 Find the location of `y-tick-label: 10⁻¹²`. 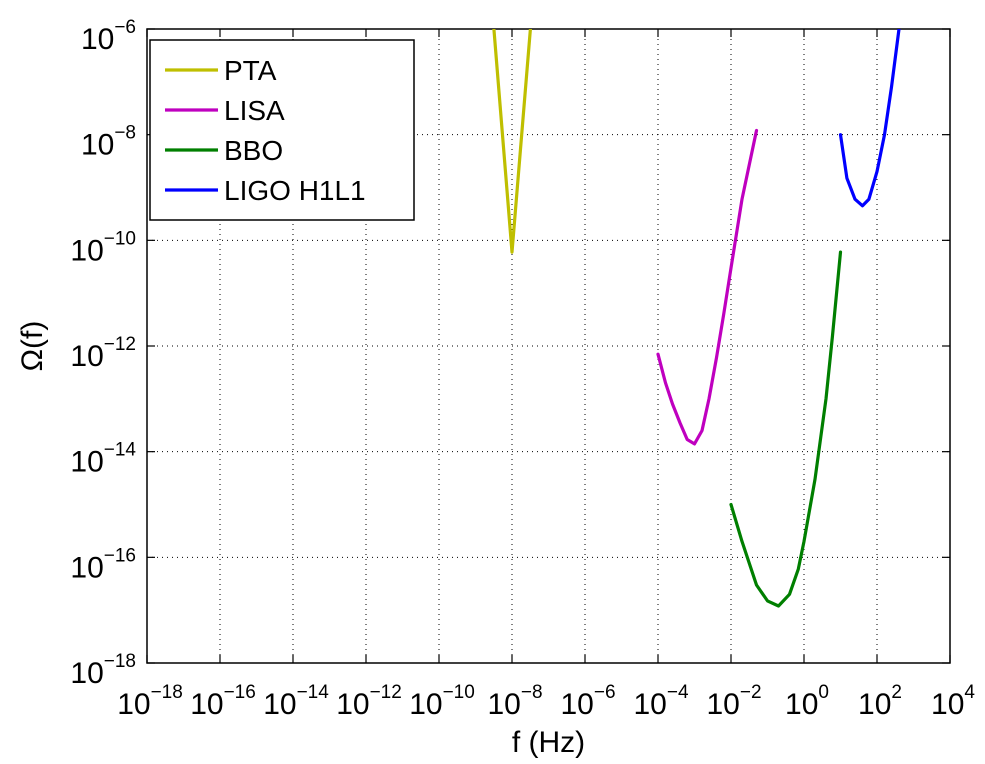

y-tick-label: 10⁻¹² is located at coordinates (103, 353).